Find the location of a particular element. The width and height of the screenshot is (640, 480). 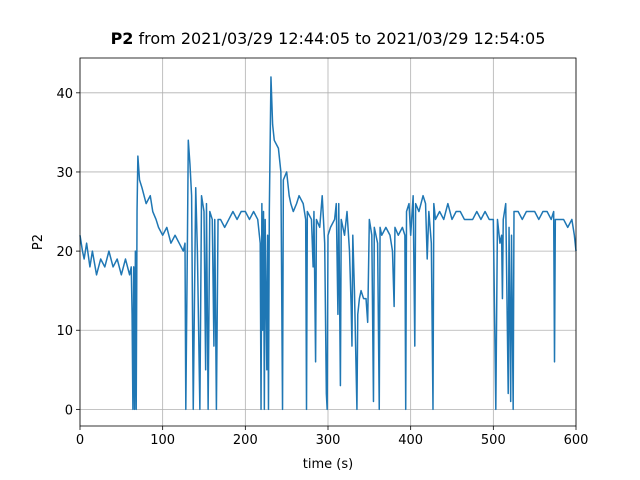

x-tick-label: 600 is located at coordinates (576, 440).